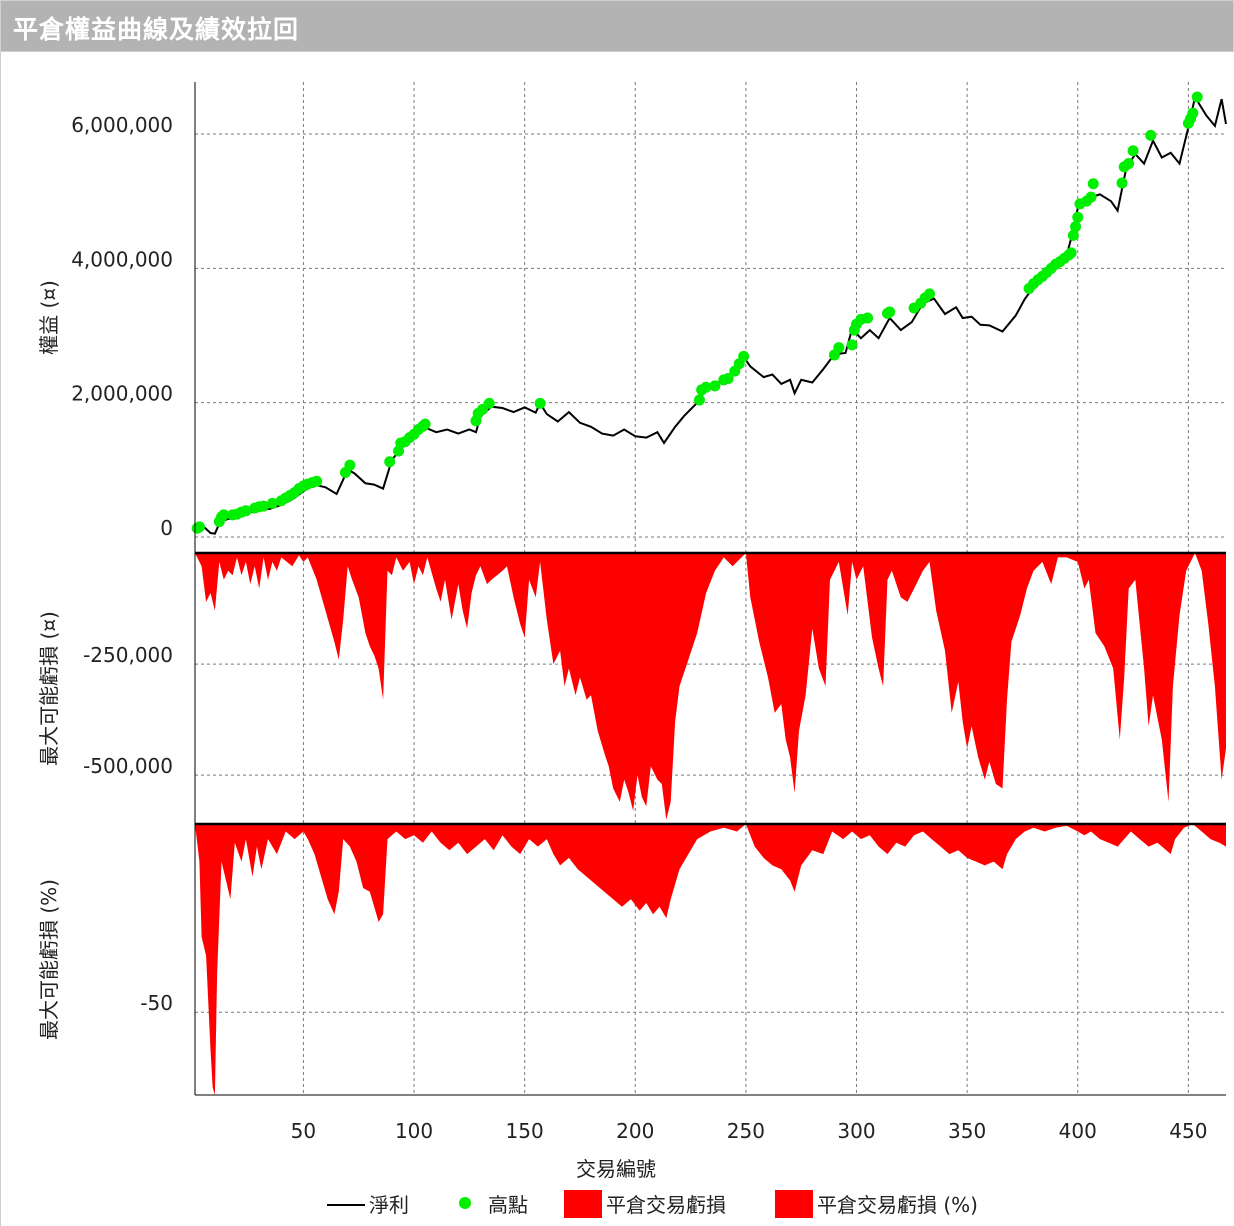  I want to click on y-tick-label: -50, so click(156, 1003).